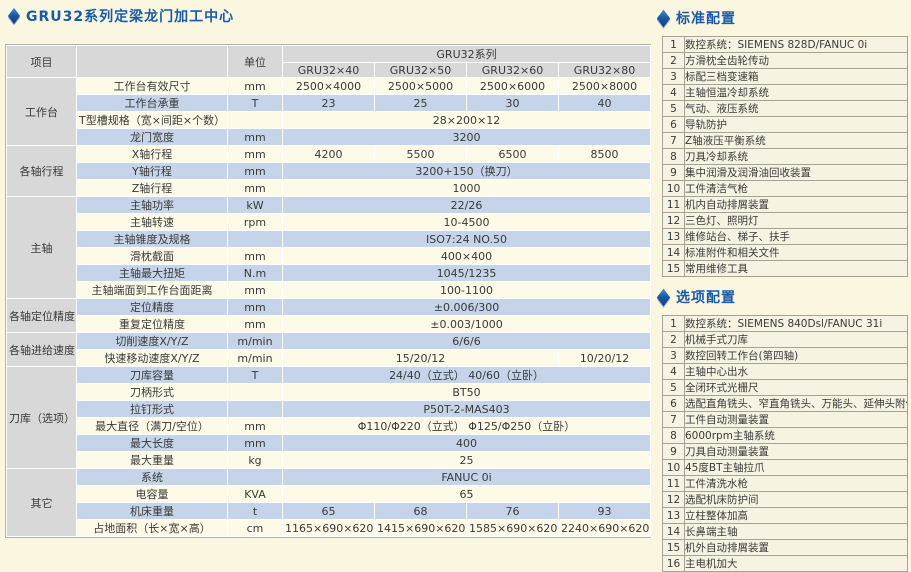 This screenshot has width=911, height=572. What do you see at coordinates (41, 171) in the screenshot?
I see `group-label-cell: 各轴行程` at bounding box center [41, 171].